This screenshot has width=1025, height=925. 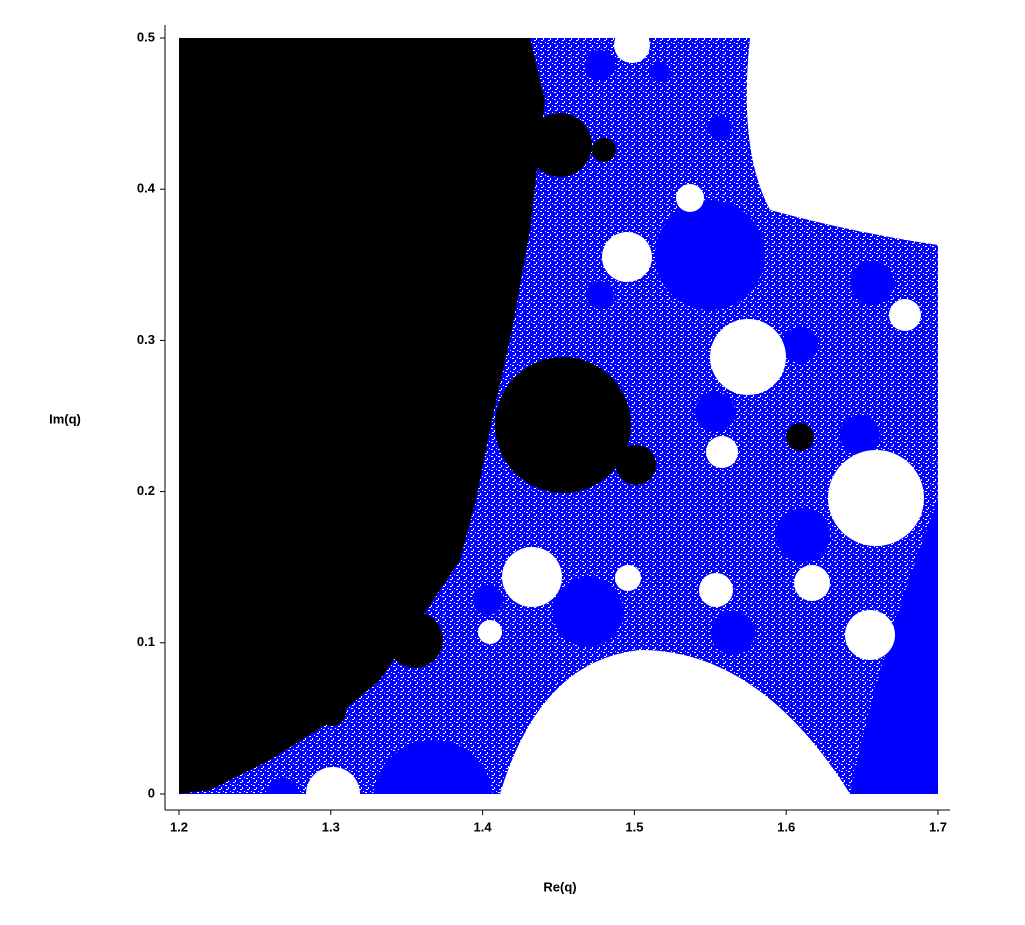 What do you see at coordinates (894, 647) in the screenshot?
I see `blue-area` at bounding box center [894, 647].